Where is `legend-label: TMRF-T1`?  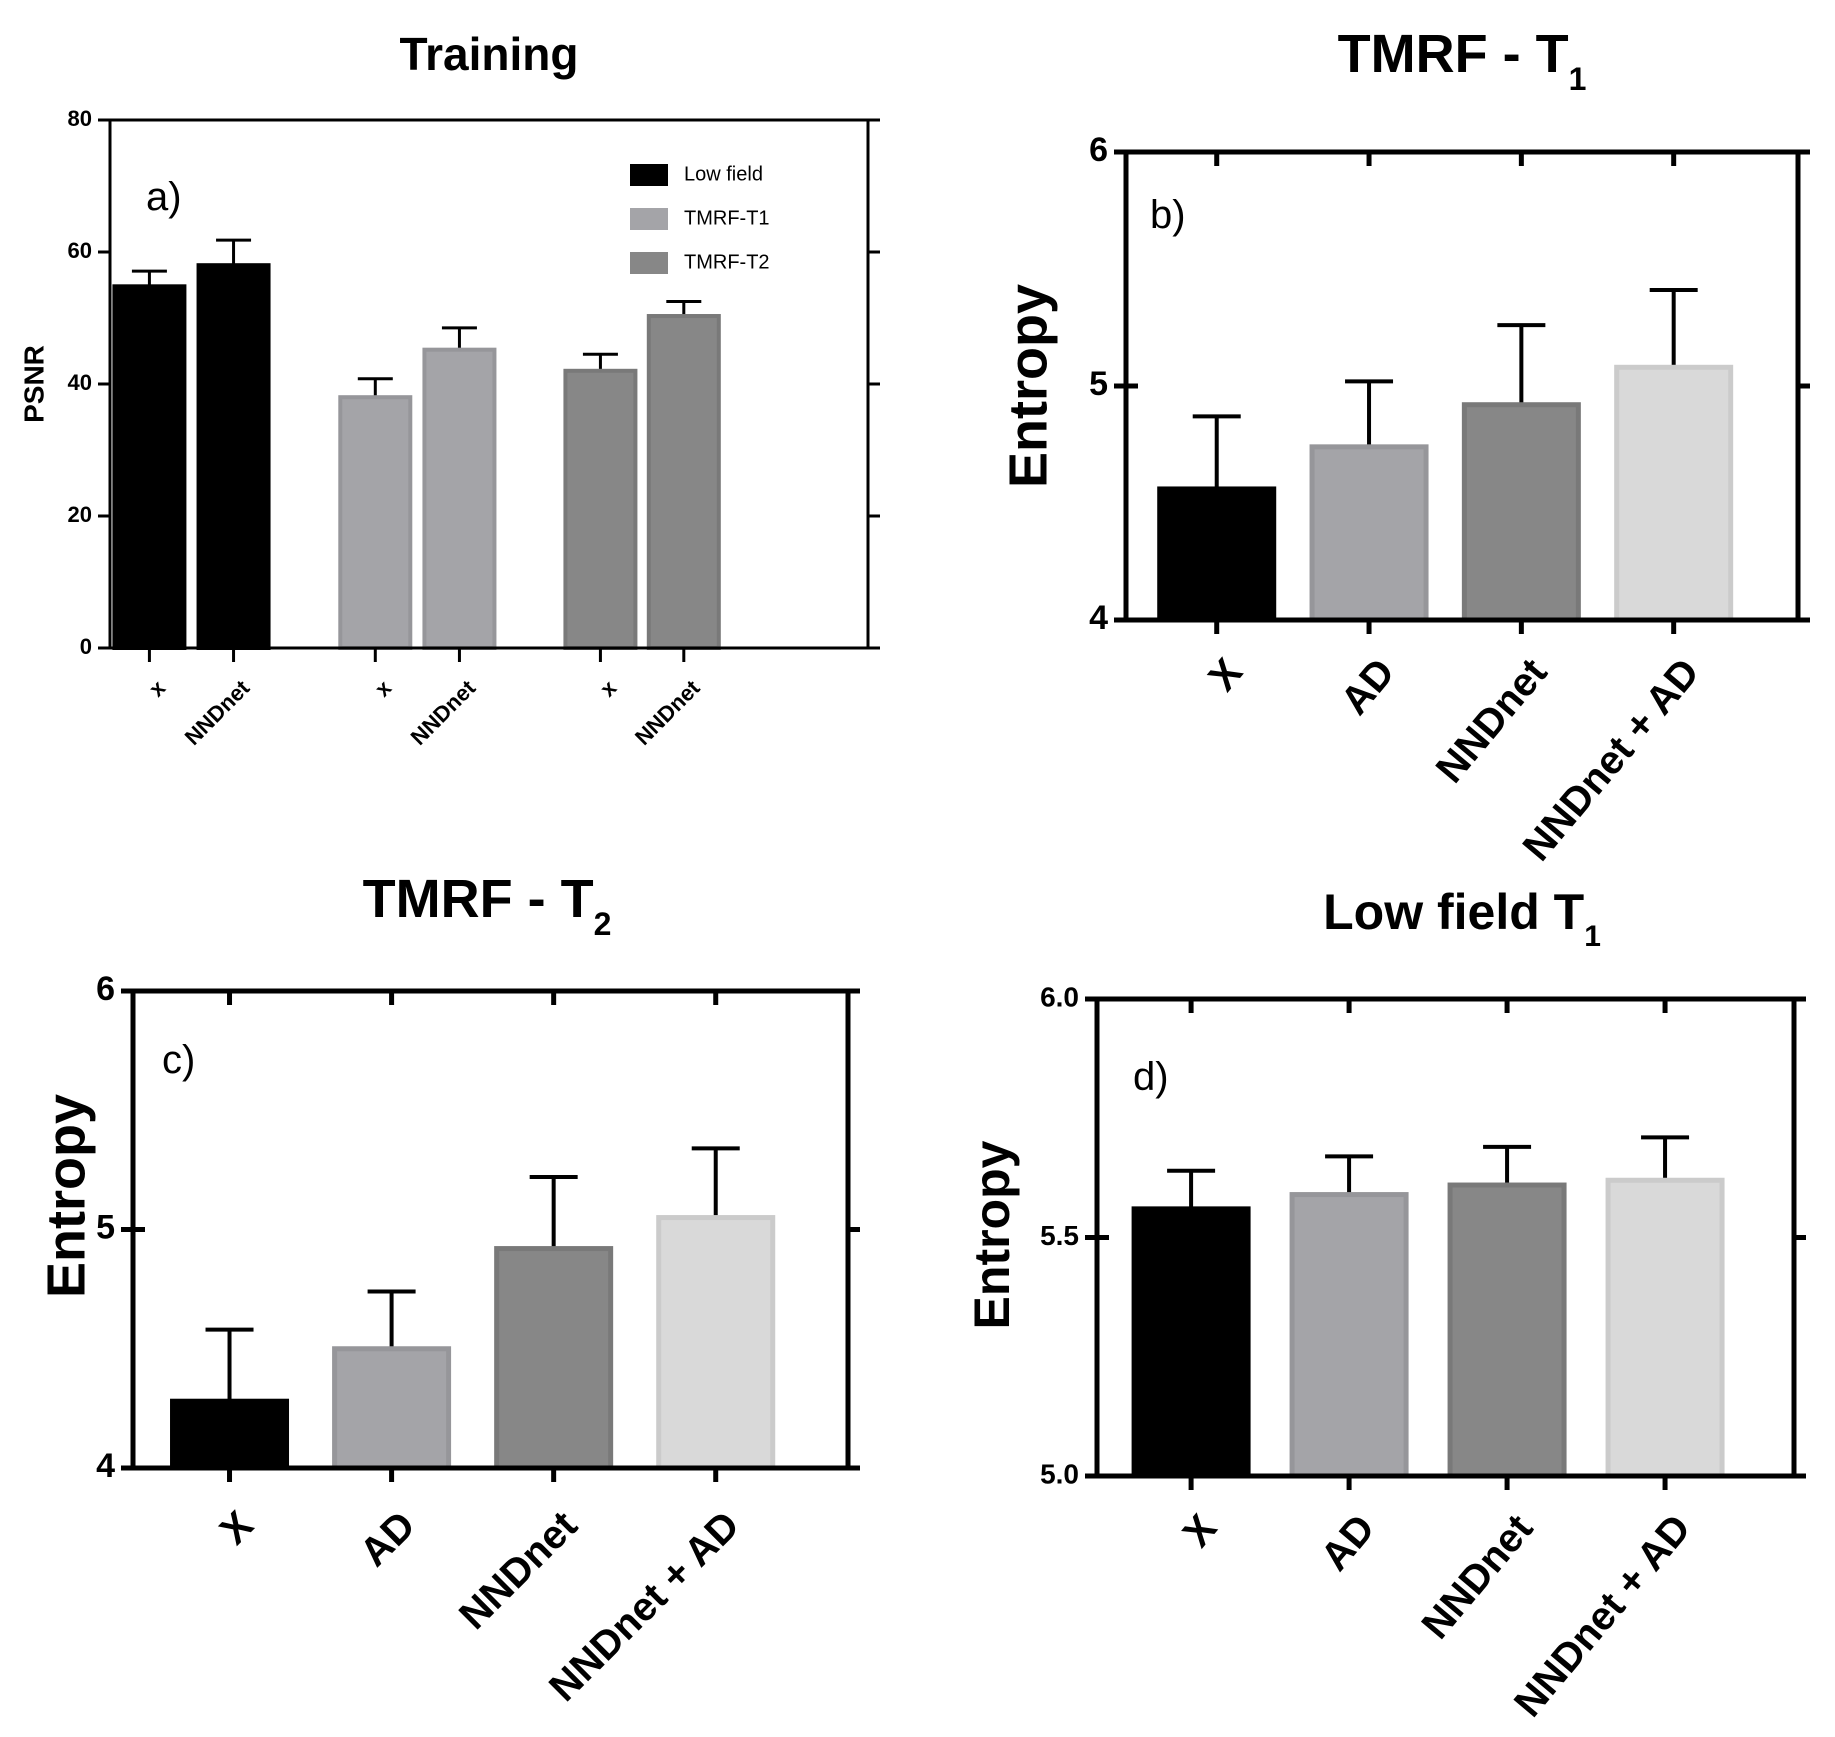 legend-label: TMRF-T1 is located at coordinates (727, 218).